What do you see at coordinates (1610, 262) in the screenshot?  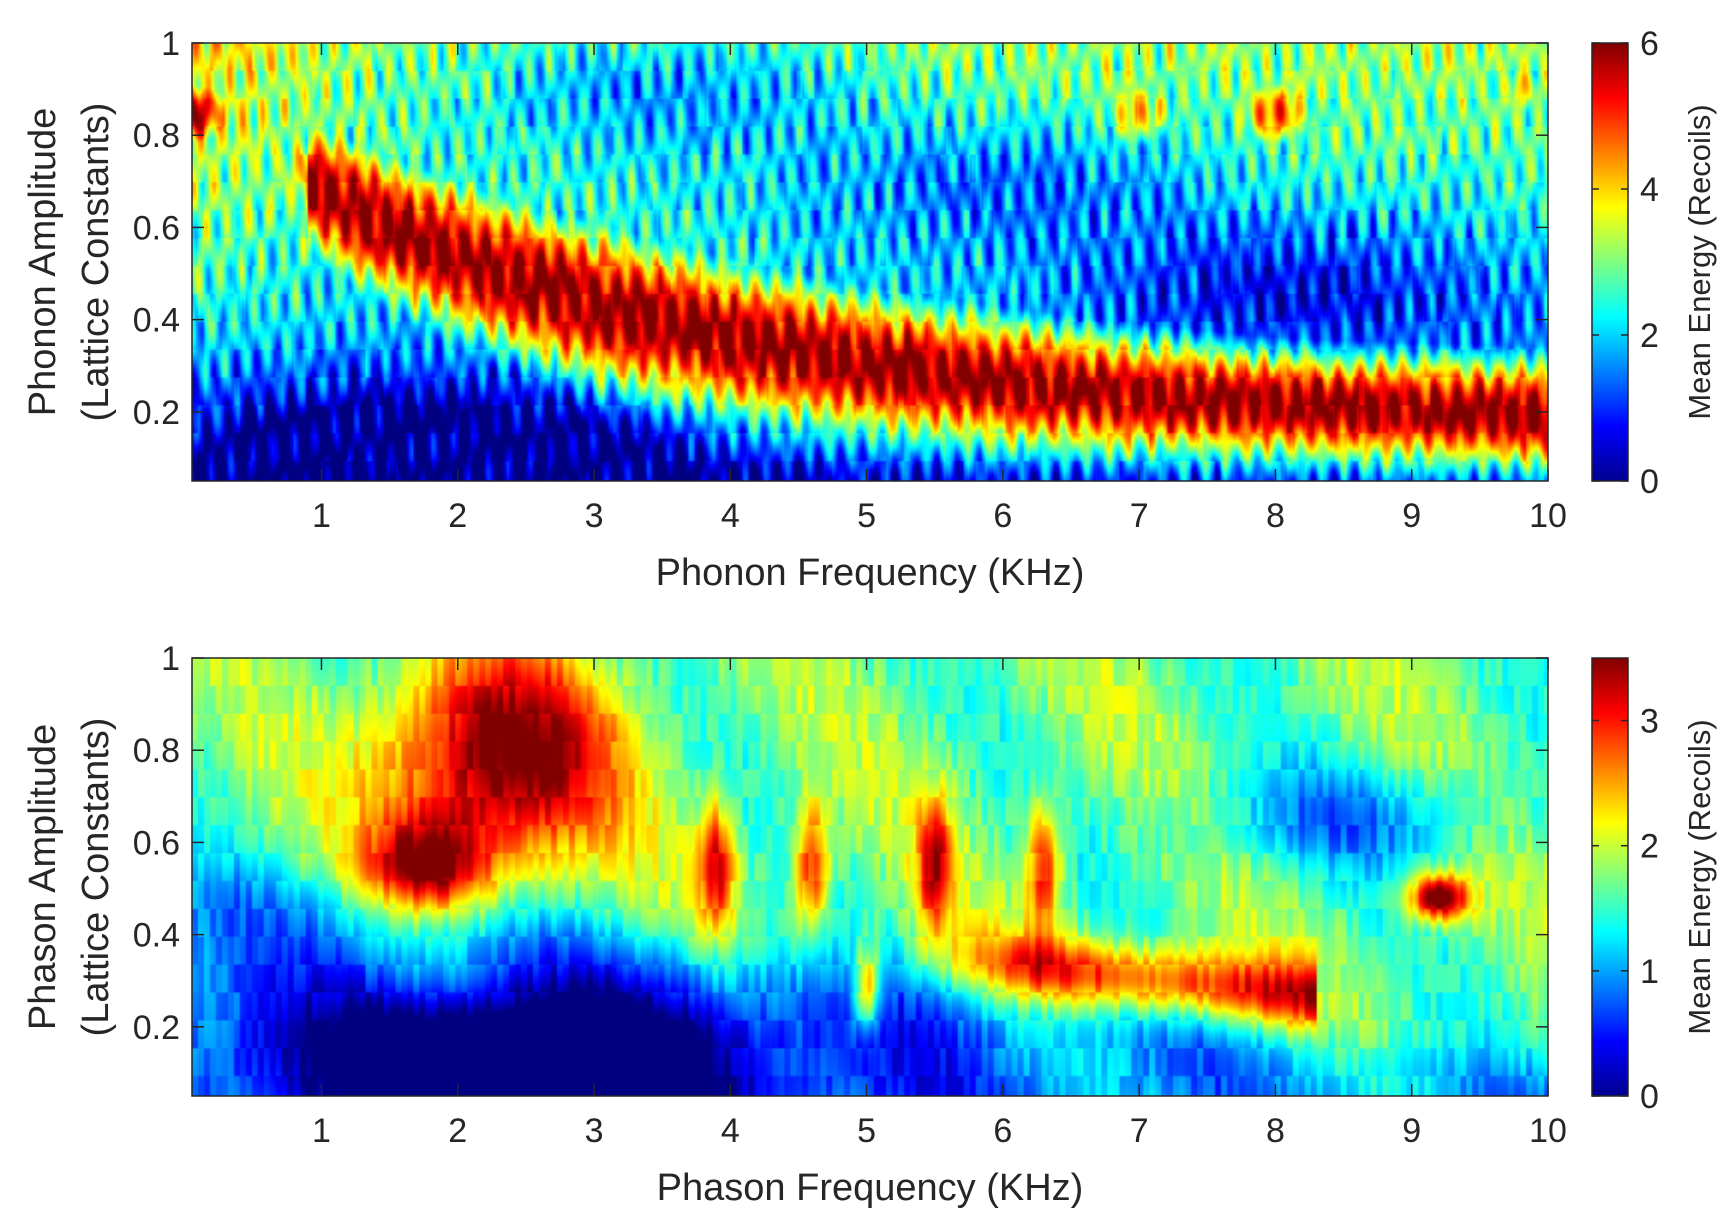 I see `phonon-colorbar` at bounding box center [1610, 262].